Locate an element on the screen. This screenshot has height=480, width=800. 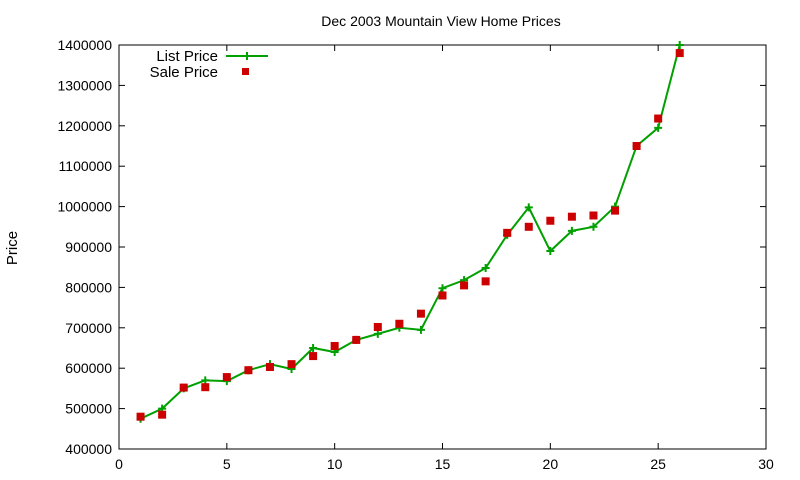
x-tick-label: 20 is located at coordinates (551, 464).